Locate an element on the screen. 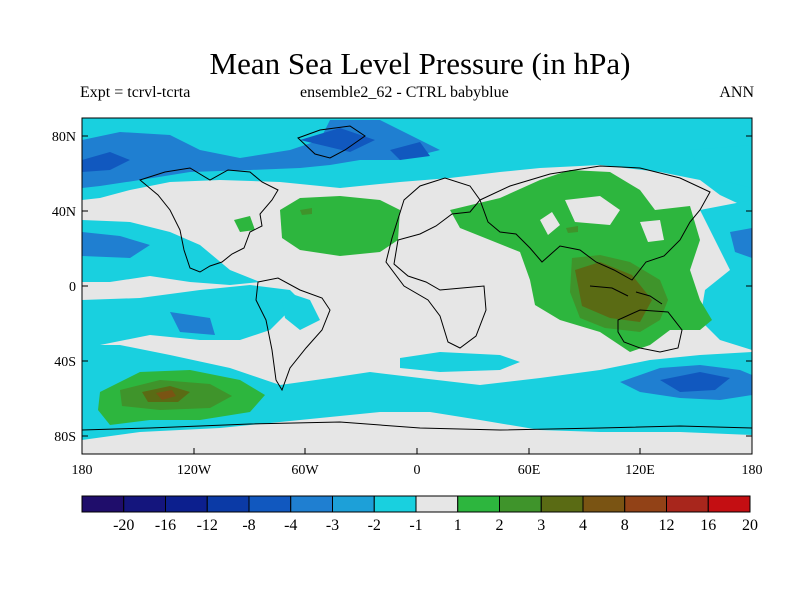 The height and width of the screenshot is (600, 800). na-small-high is located at coordinates (244, 224).